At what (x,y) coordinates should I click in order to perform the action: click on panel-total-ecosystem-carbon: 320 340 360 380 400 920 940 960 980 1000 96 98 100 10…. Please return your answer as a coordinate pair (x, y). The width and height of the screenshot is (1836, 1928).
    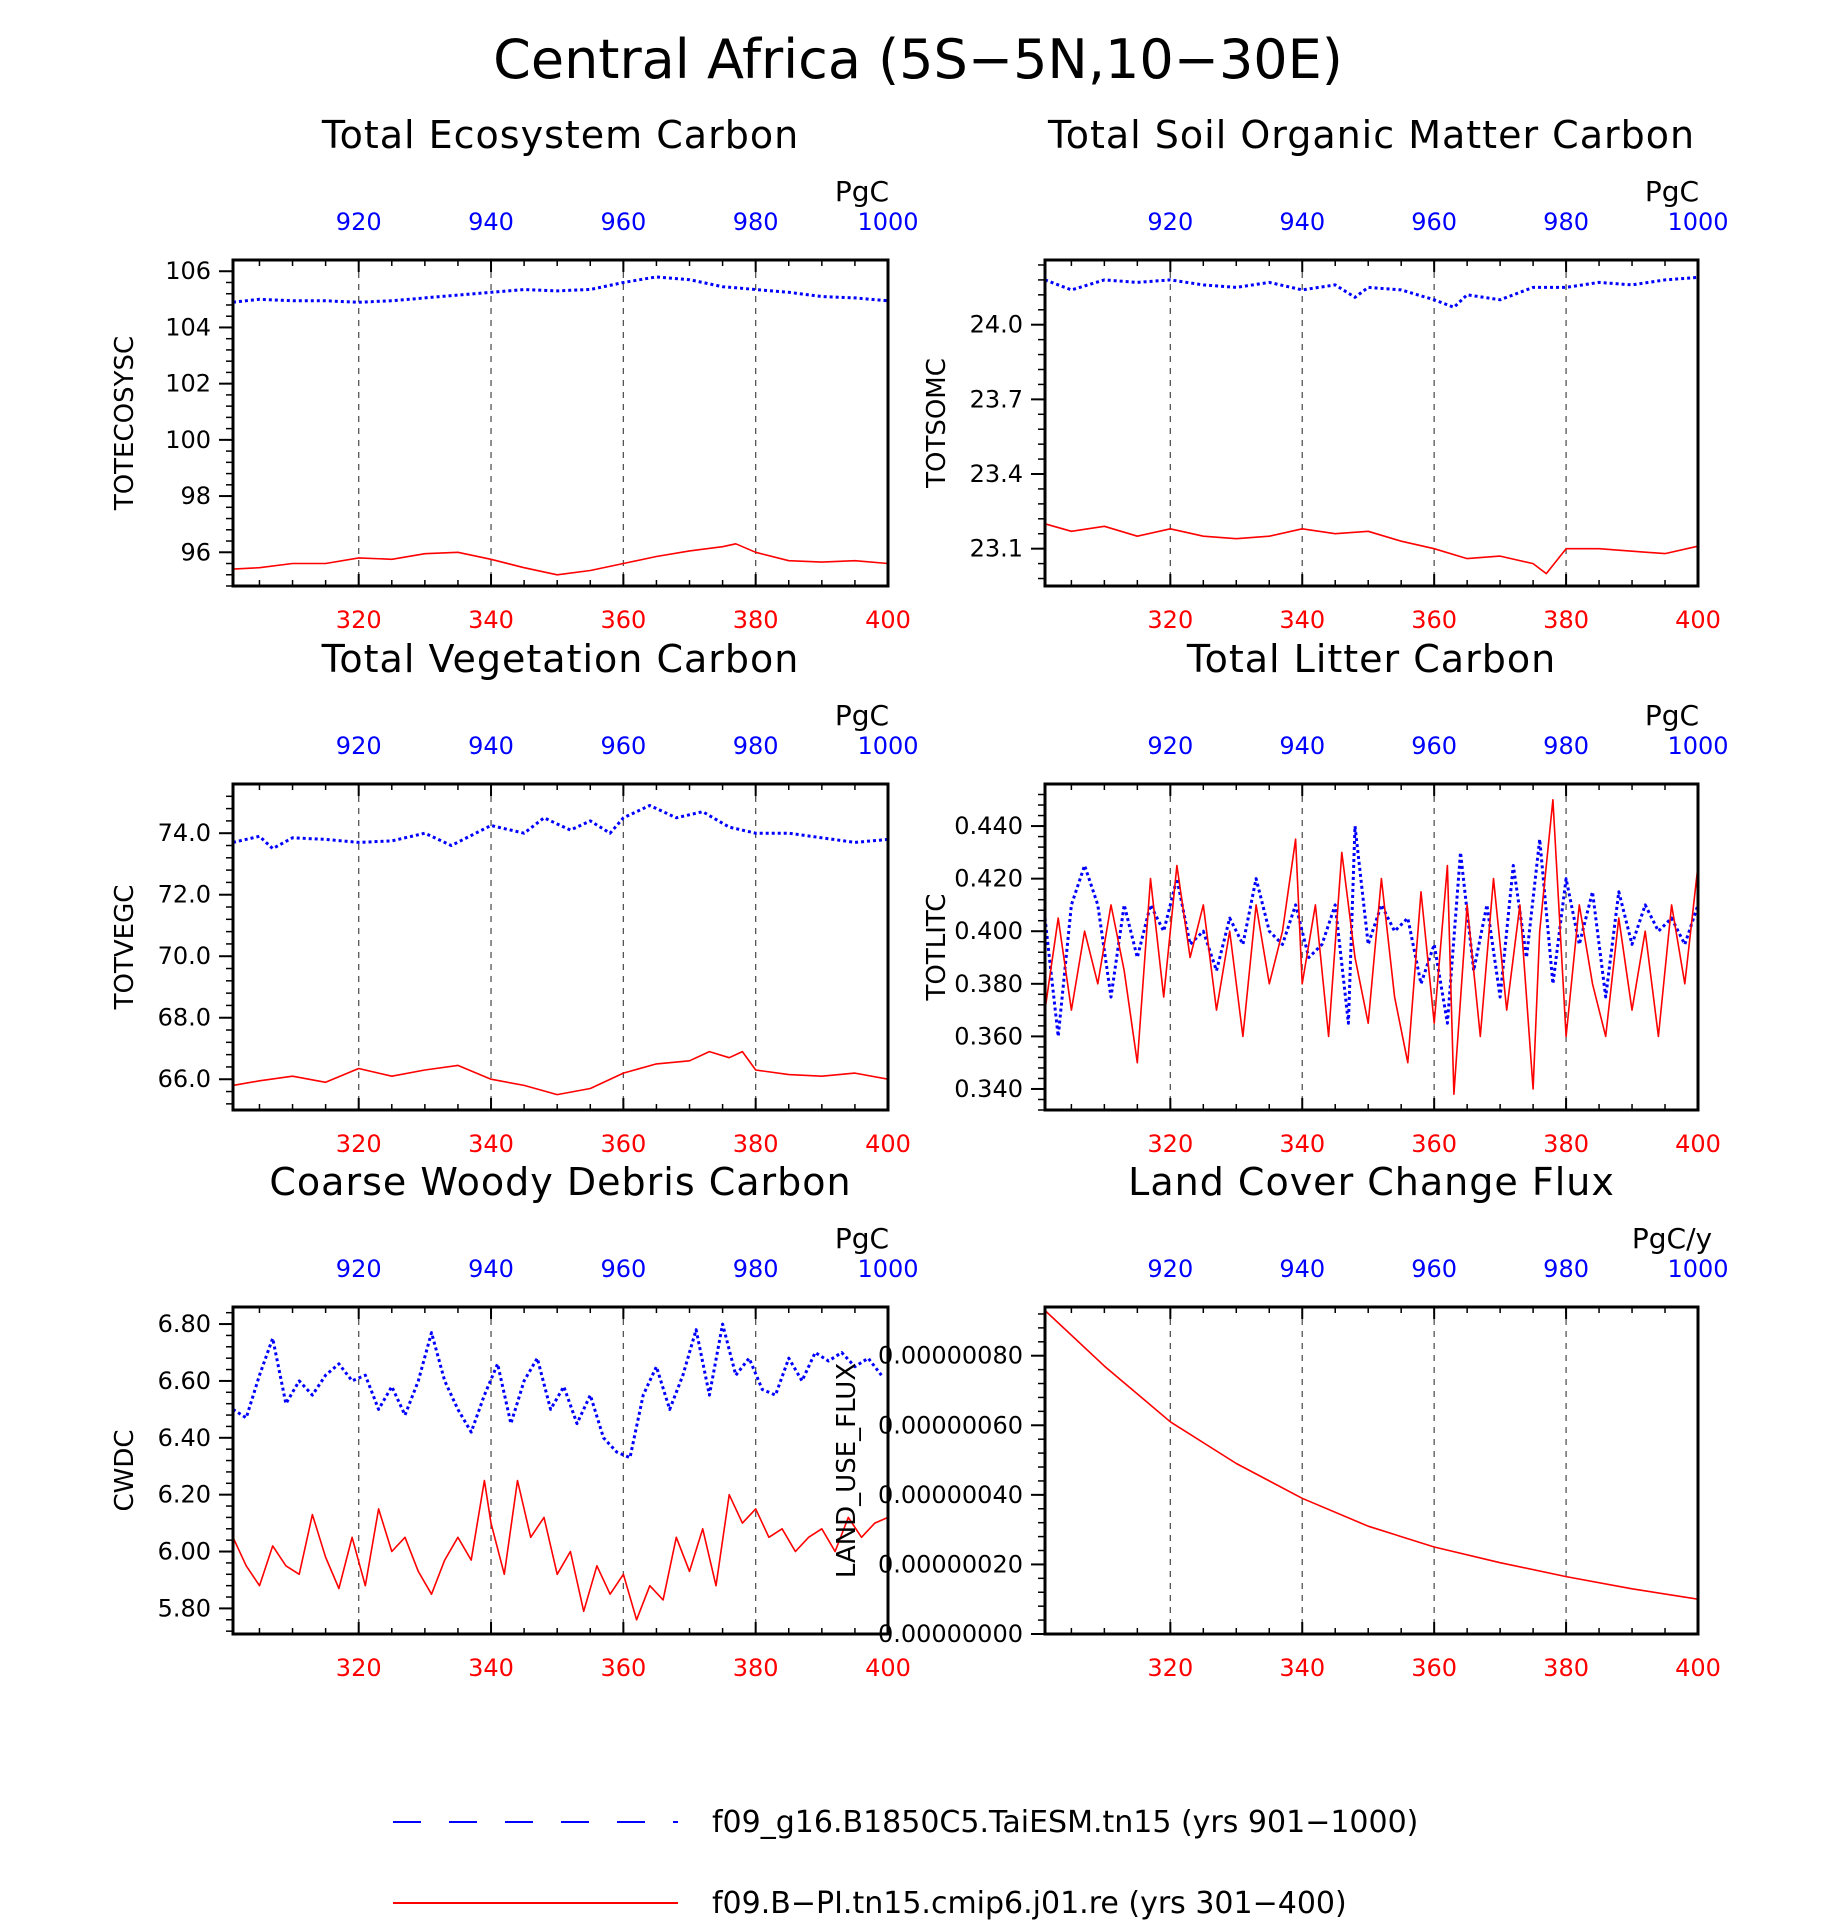
    Looking at the image, I should click on (514, 373).